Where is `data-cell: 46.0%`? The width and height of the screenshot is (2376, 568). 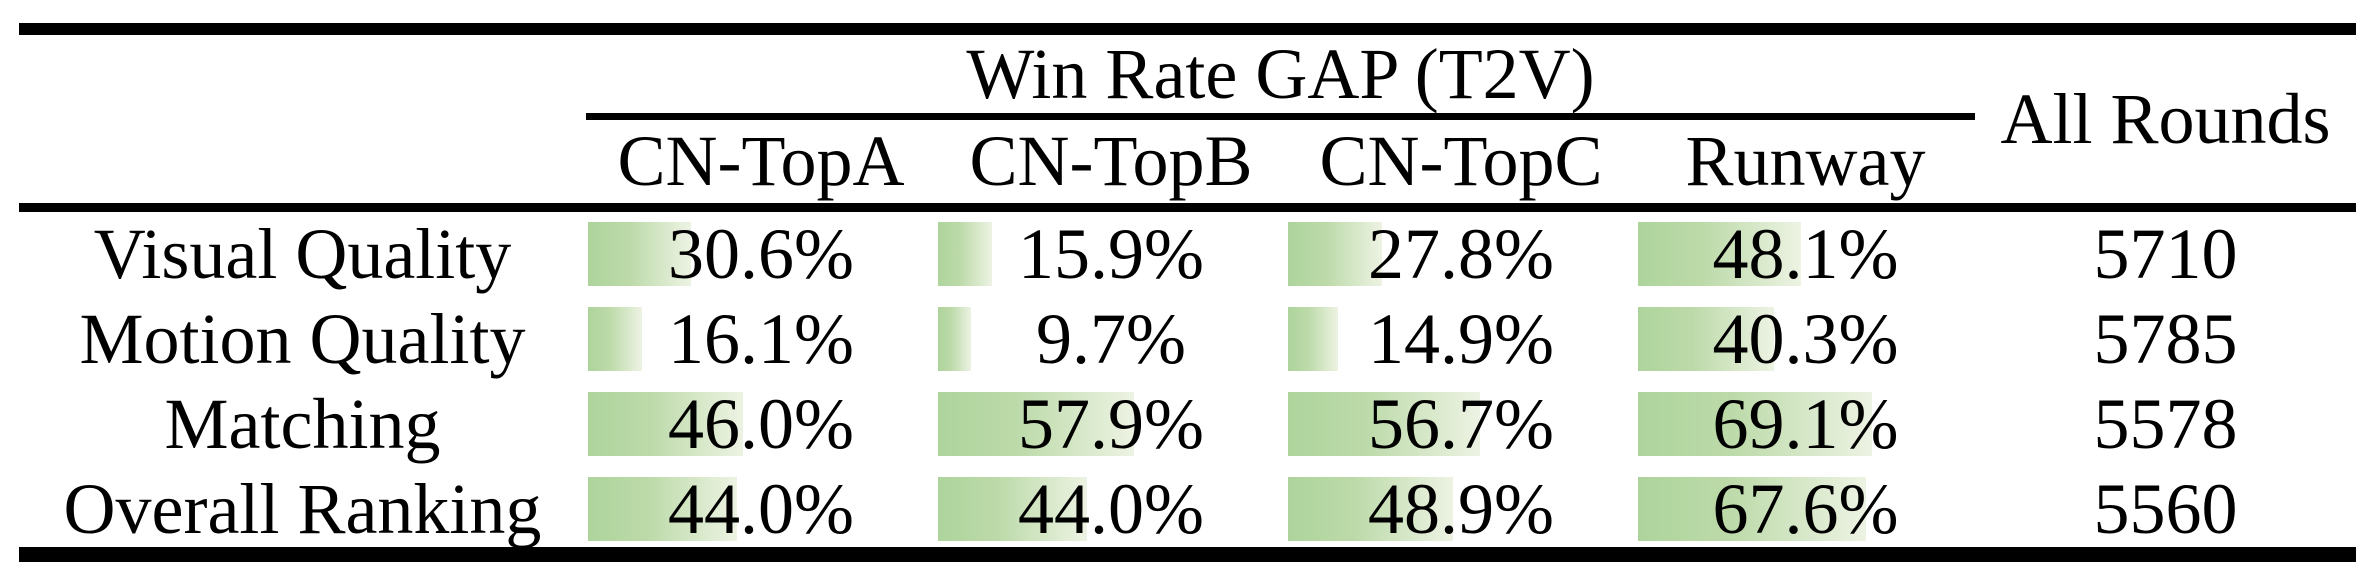
data-cell: 46.0% is located at coordinates (761, 424).